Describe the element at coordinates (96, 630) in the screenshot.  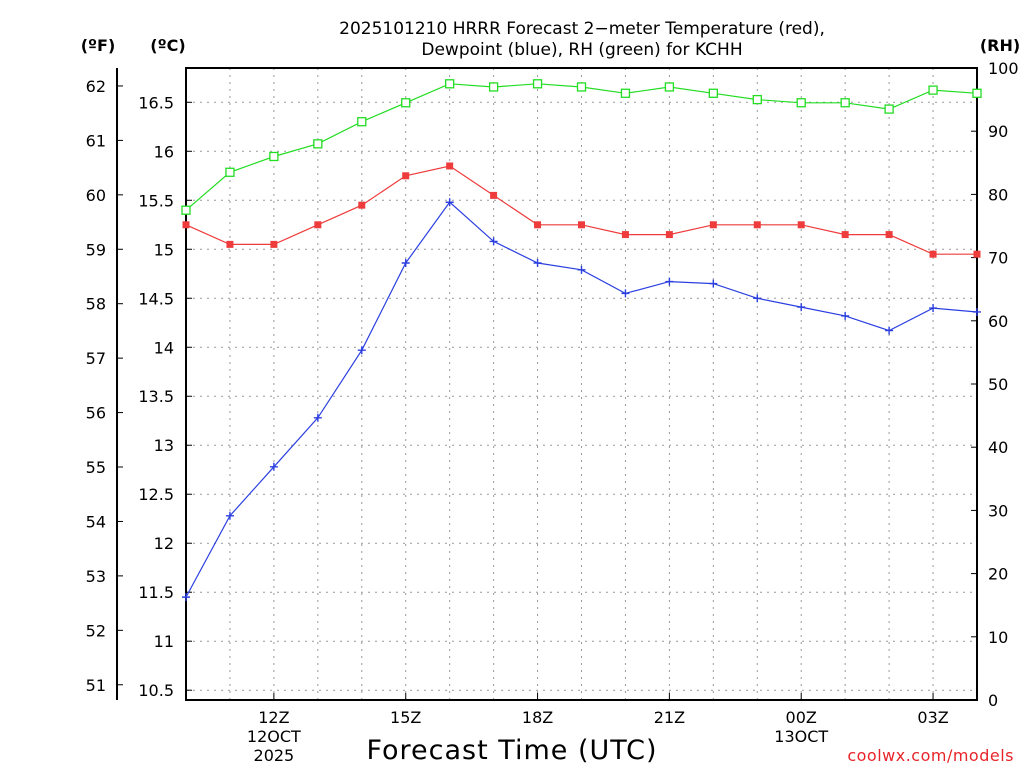
I see `fahrenheit-tick-label: 52` at that location.